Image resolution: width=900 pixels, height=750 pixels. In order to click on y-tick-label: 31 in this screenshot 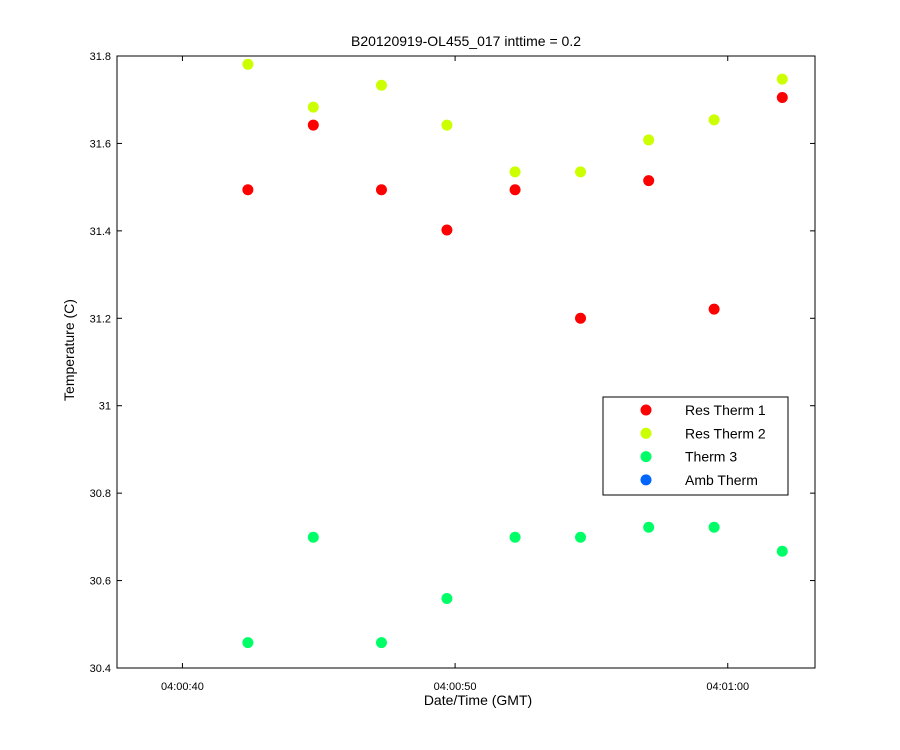, I will do `click(105, 407)`.